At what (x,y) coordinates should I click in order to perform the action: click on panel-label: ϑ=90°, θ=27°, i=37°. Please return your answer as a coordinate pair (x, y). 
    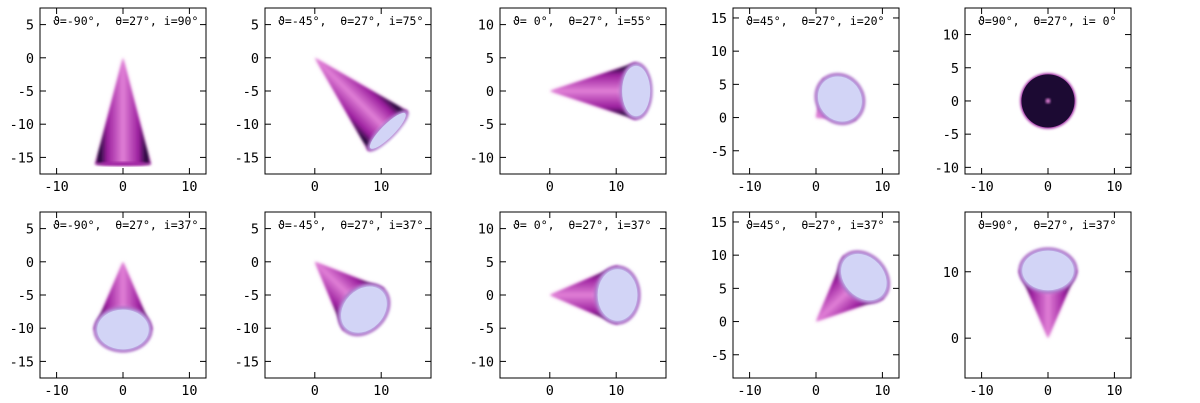
    Looking at the image, I should click on (1047, 225).